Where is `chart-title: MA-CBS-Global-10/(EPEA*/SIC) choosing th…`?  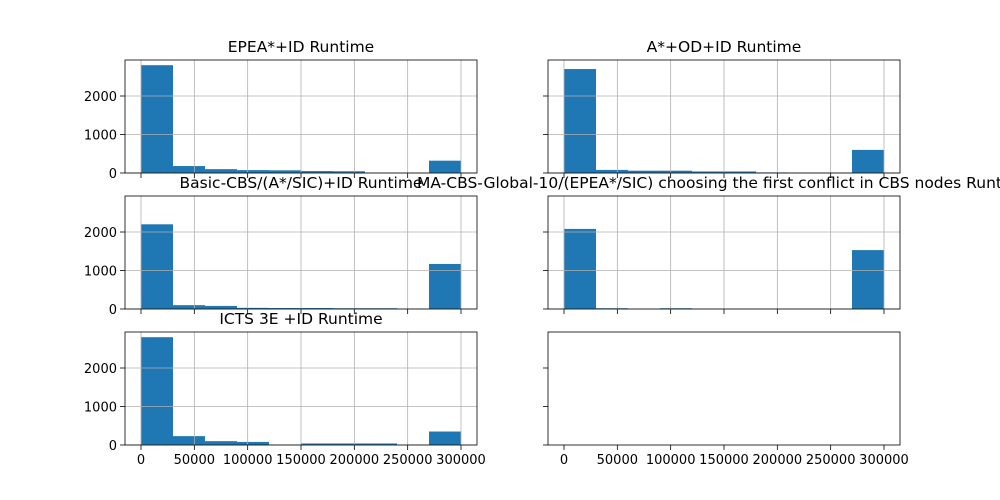 chart-title: MA-CBS-Global-10/(EPEA*/SIC) choosing th… is located at coordinates (708, 183).